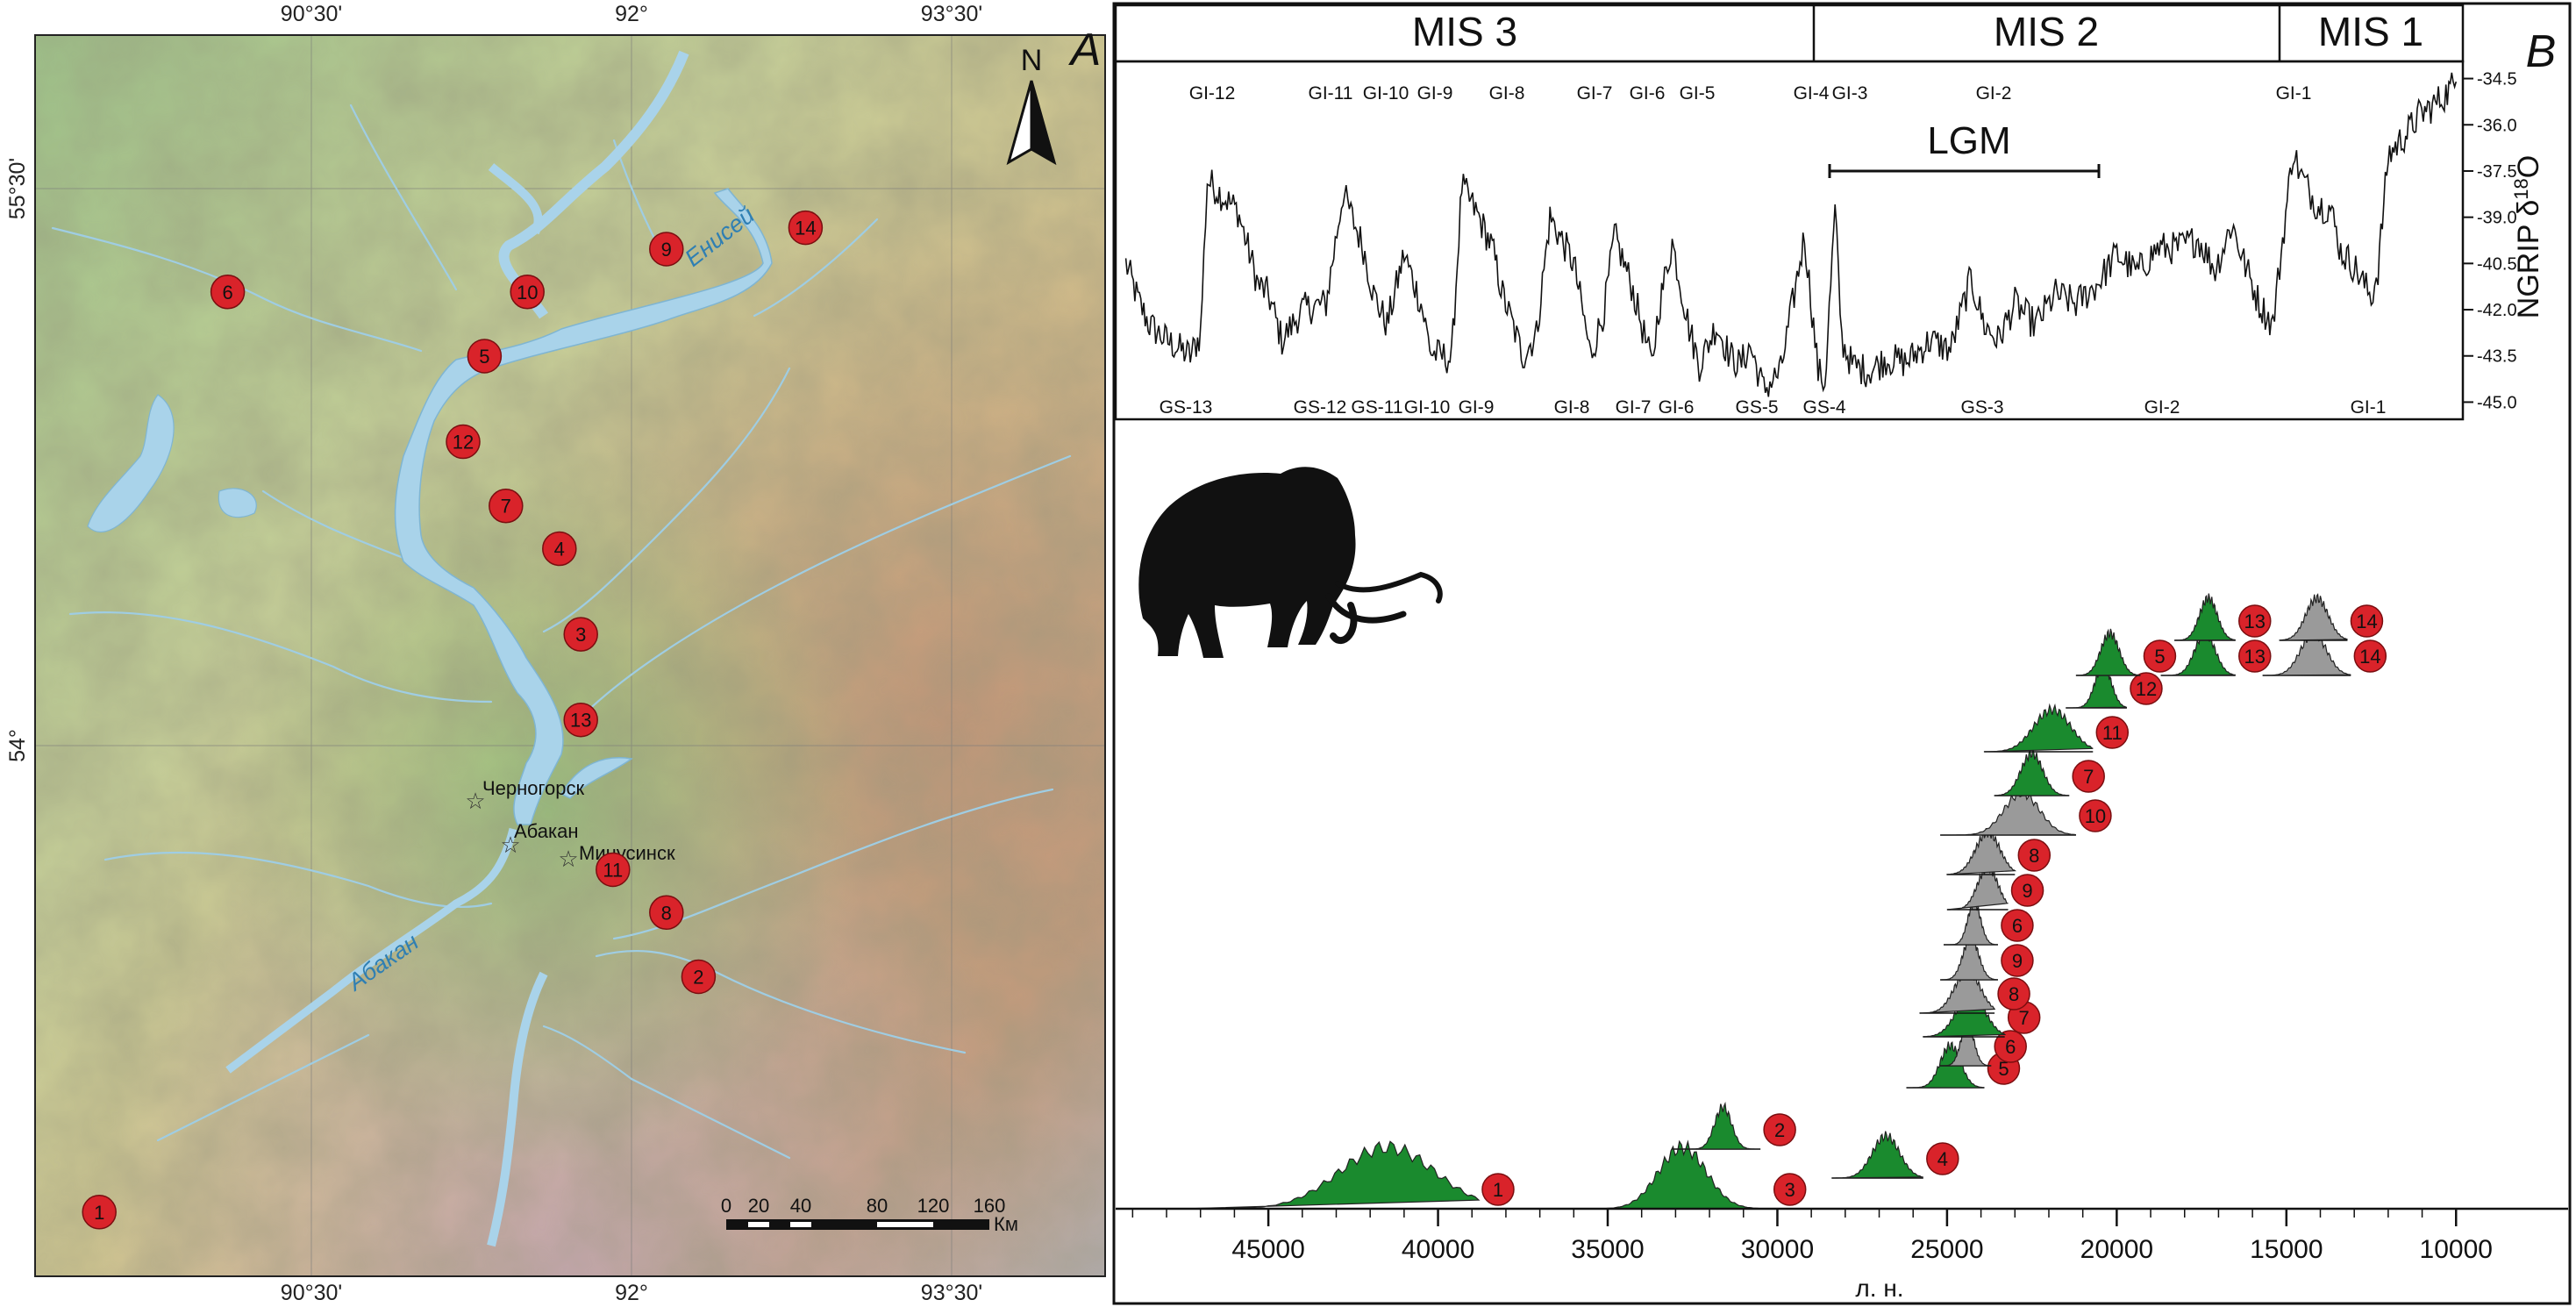 The image size is (2576, 1307). What do you see at coordinates (1465, 31) in the screenshot?
I see `mis-3-label: MIS 3` at bounding box center [1465, 31].